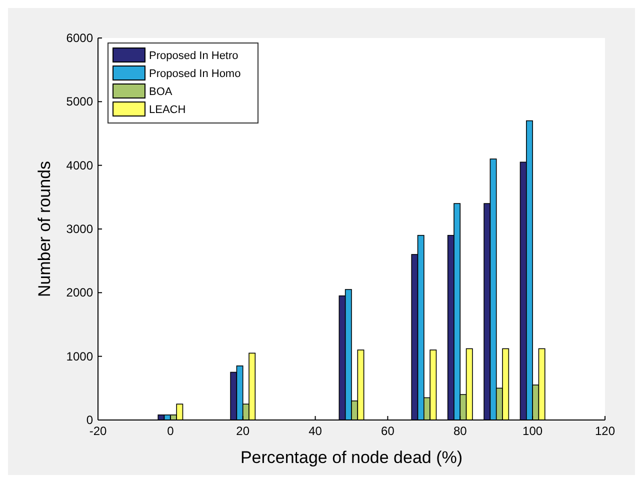 This screenshot has width=643, height=483. What do you see at coordinates (80, 293) in the screenshot?
I see `y-tick-label: 2000` at bounding box center [80, 293].